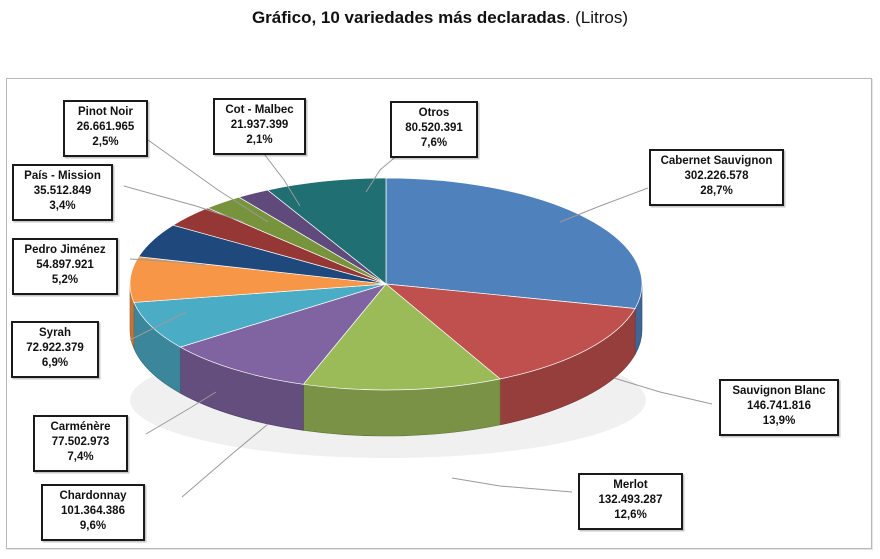 This screenshot has height=559, width=880. Describe the element at coordinates (55, 333) in the screenshot. I see `callout-name: Syrah` at that location.